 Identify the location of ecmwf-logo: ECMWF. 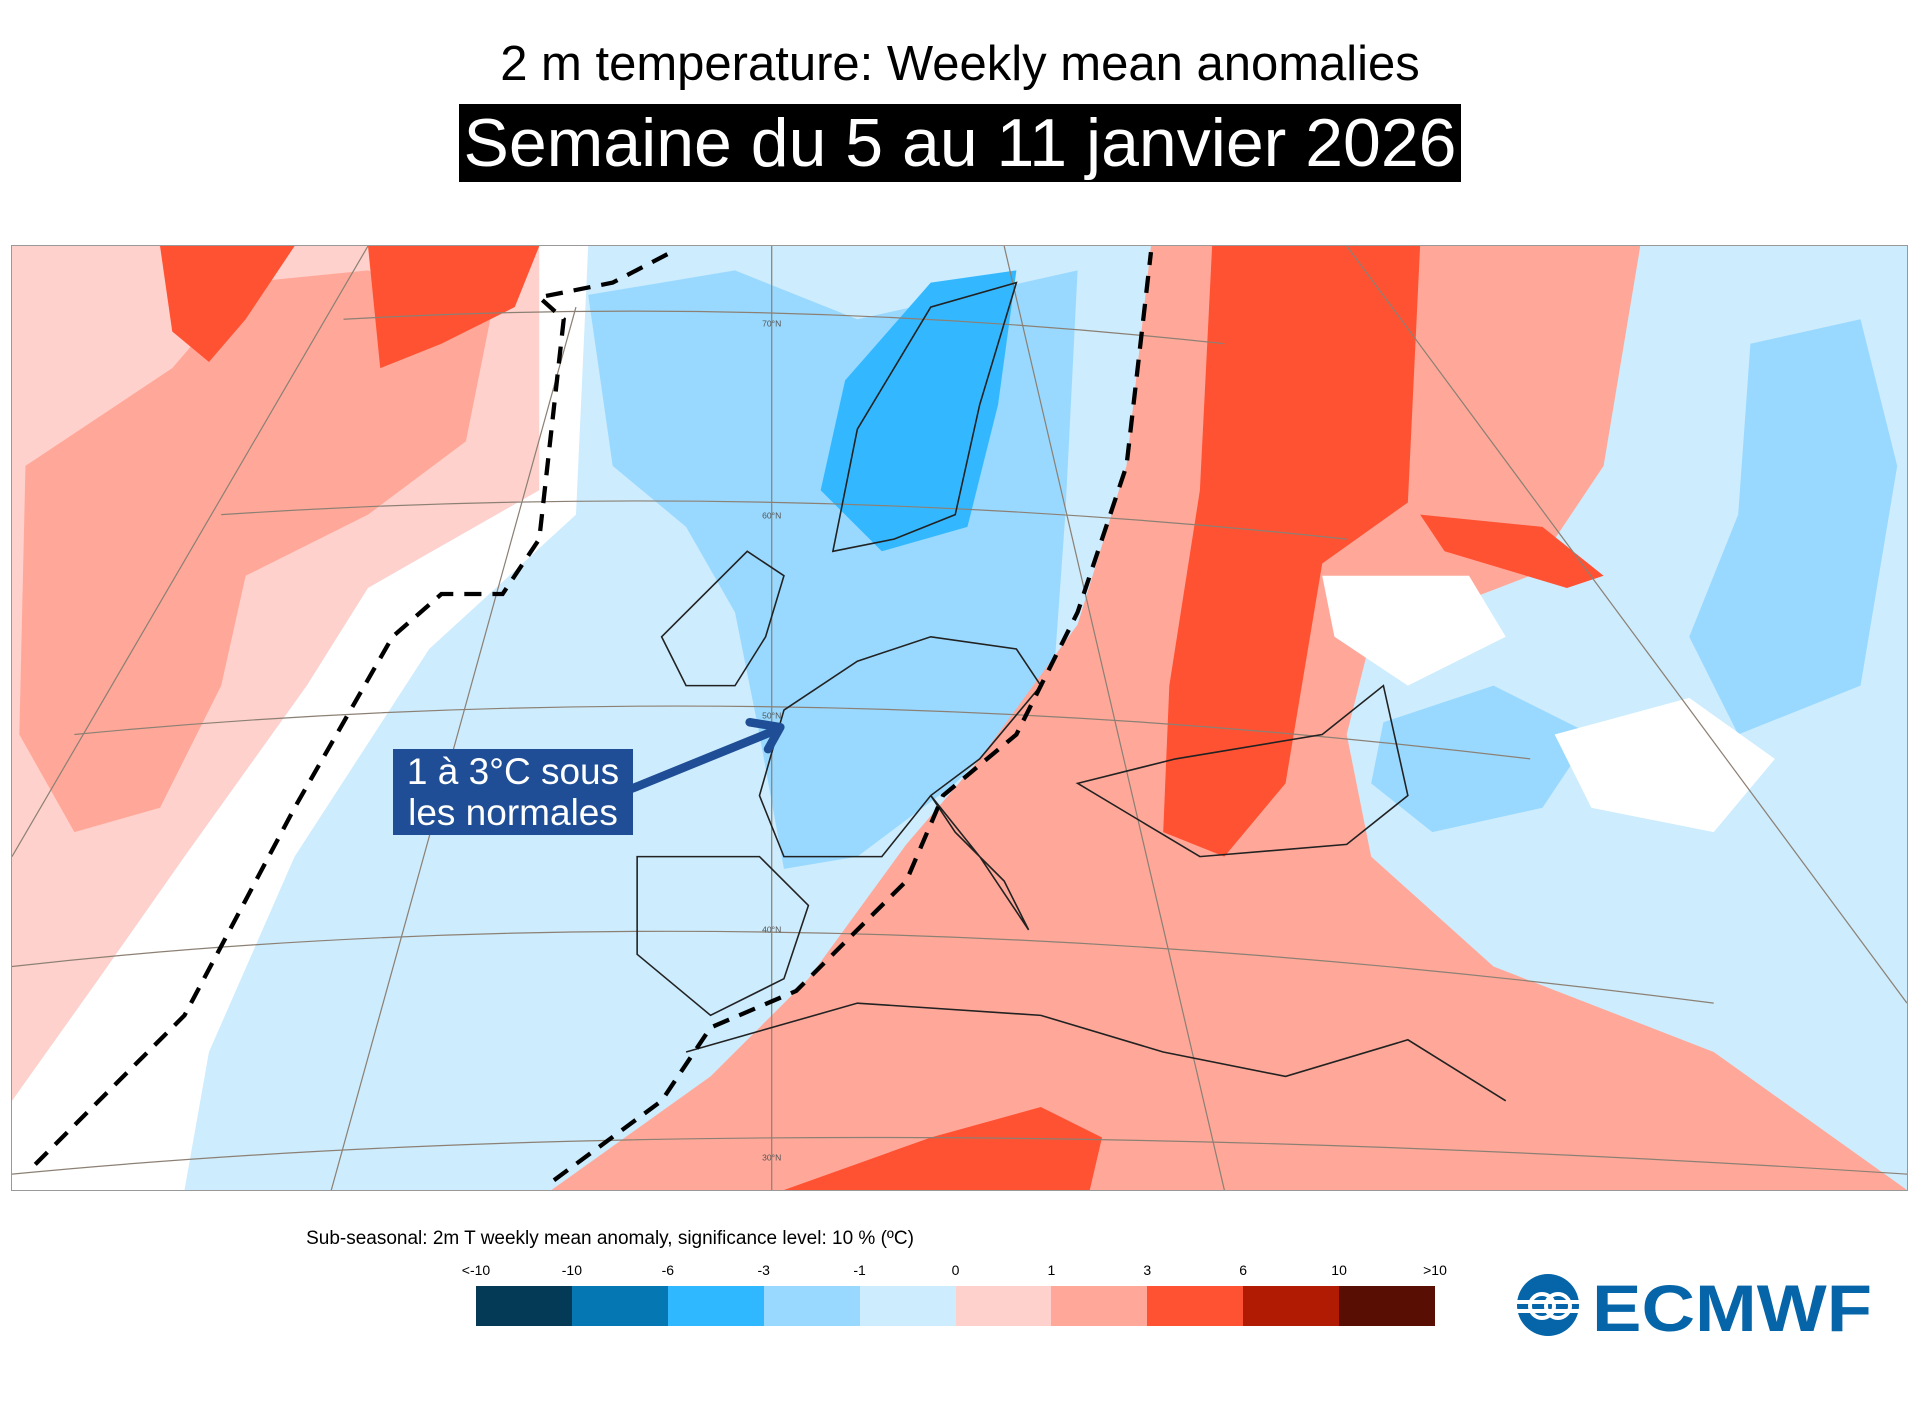
(1694, 1305).